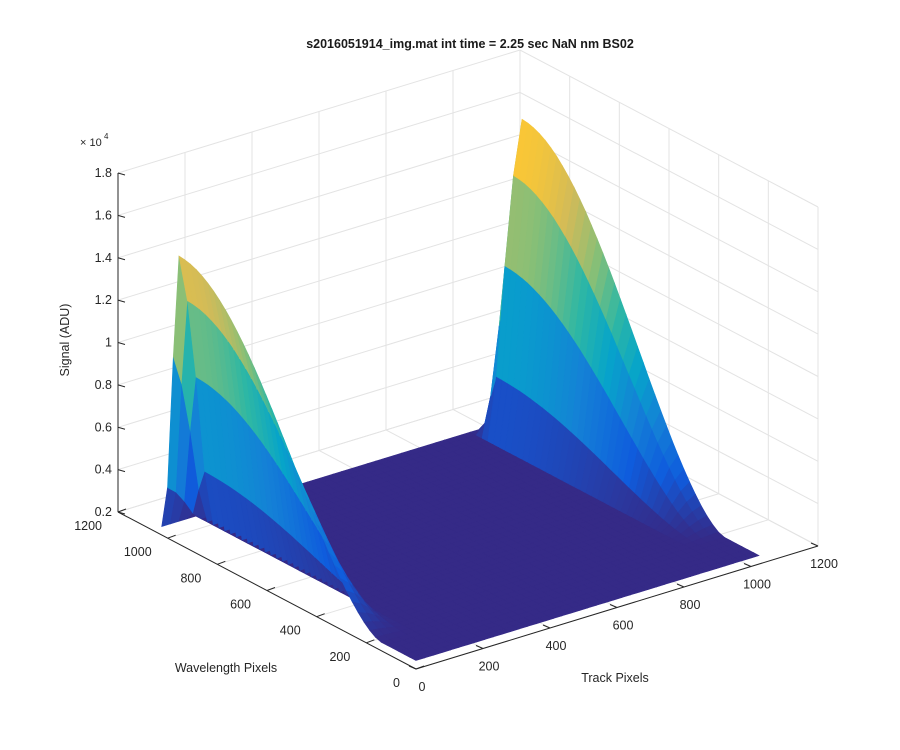 The image size is (900, 750). I want to click on x-tick-label: 400, so click(556, 646).